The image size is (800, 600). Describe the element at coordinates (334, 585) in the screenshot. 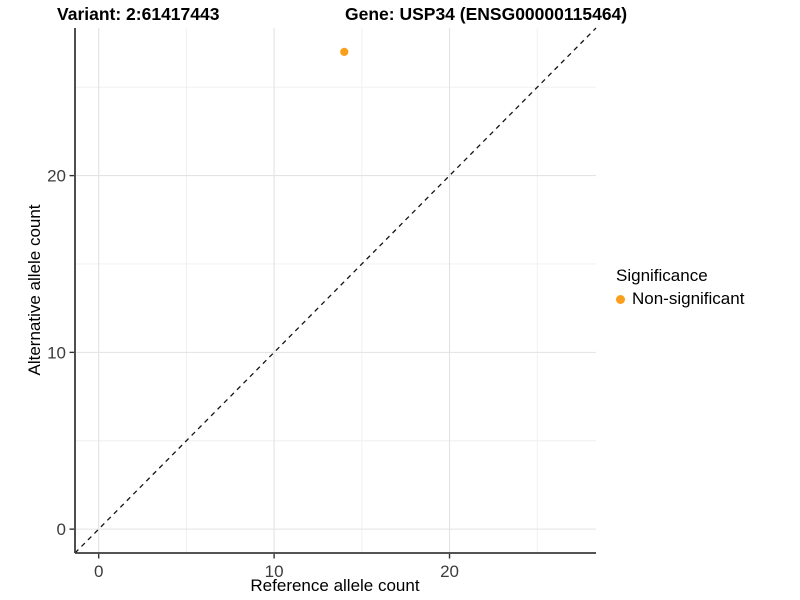

I see `x-axis-title: Reference allele count` at that location.